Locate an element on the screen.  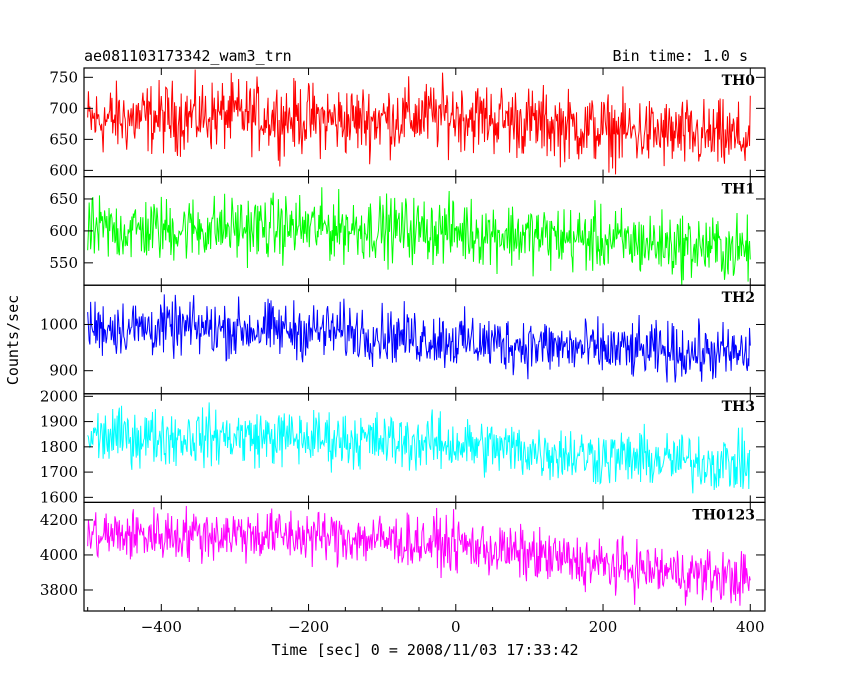
x-tick-label: 0 is located at coordinates (456, 627).